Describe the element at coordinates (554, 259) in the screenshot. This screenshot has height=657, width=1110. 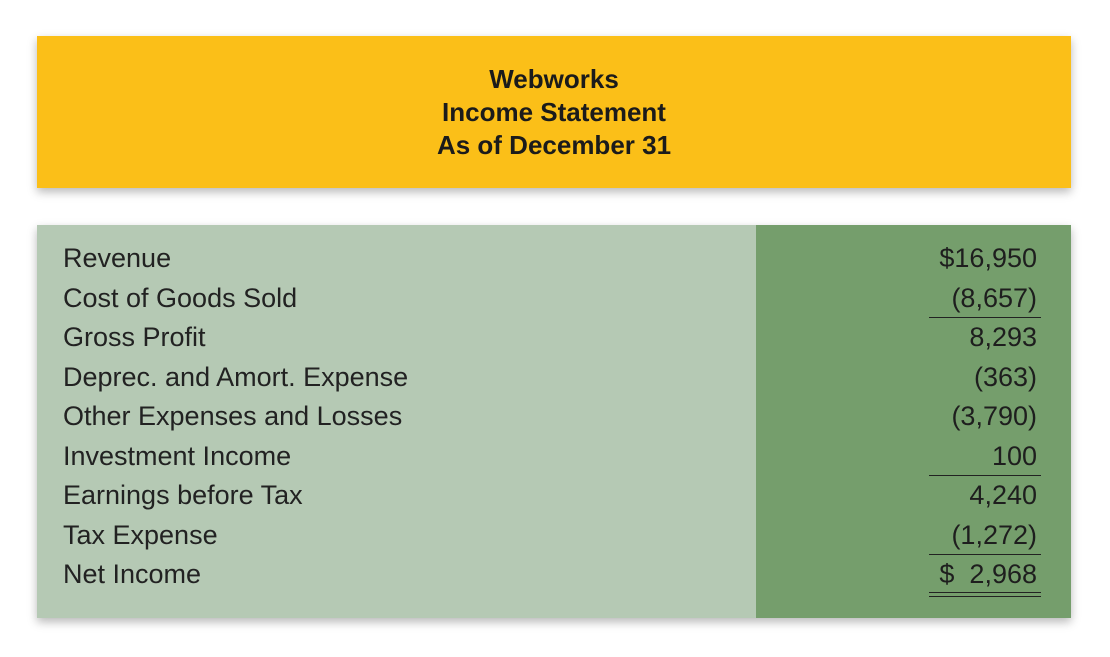
I see `row-revenue: Revenue $16,950` at that location.